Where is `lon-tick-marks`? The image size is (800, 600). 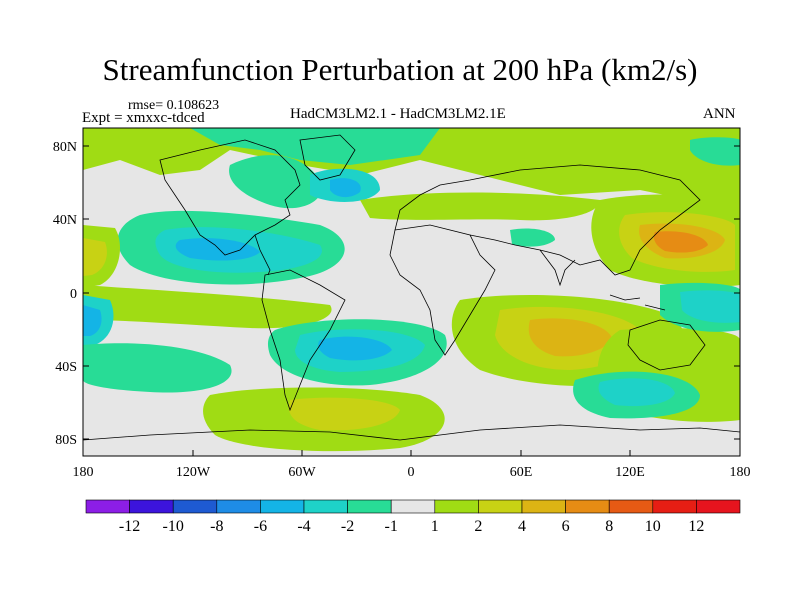 lon-tick-marks is located at coordinates (411, 453).